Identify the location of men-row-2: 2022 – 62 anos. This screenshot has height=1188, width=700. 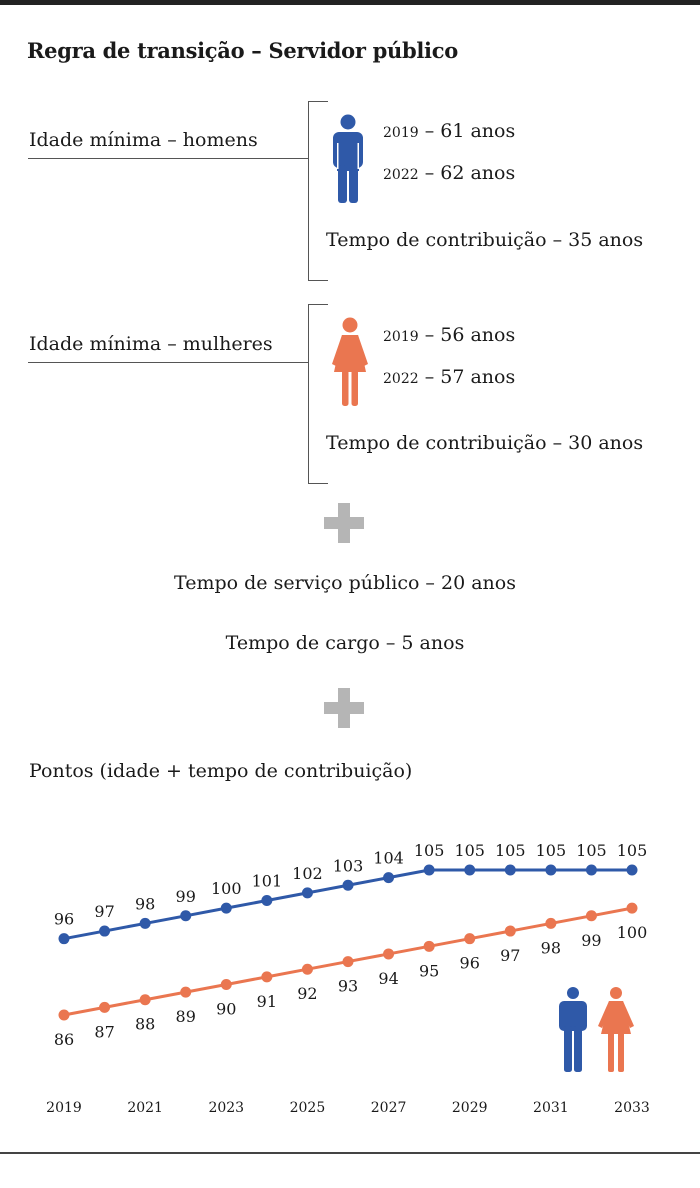
(449, 173).